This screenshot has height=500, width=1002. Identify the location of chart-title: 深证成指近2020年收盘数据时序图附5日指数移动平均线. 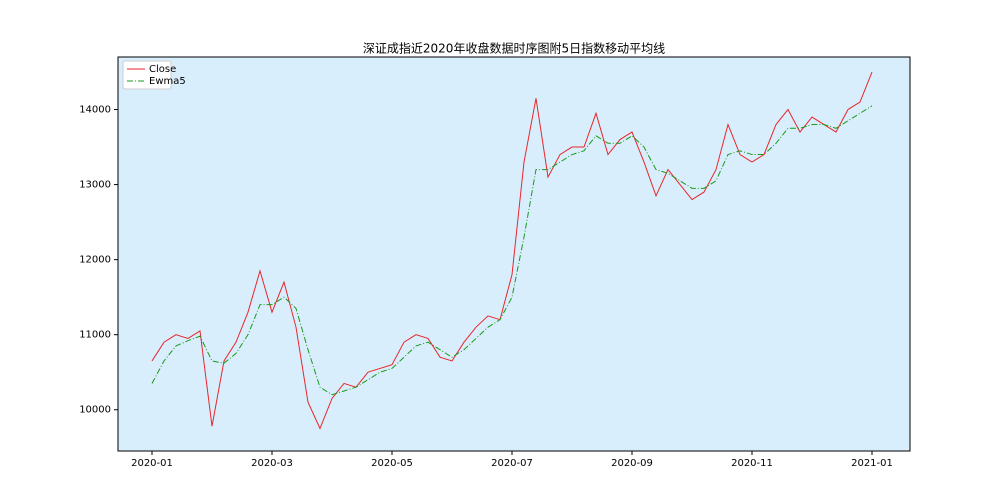
(514, 48).